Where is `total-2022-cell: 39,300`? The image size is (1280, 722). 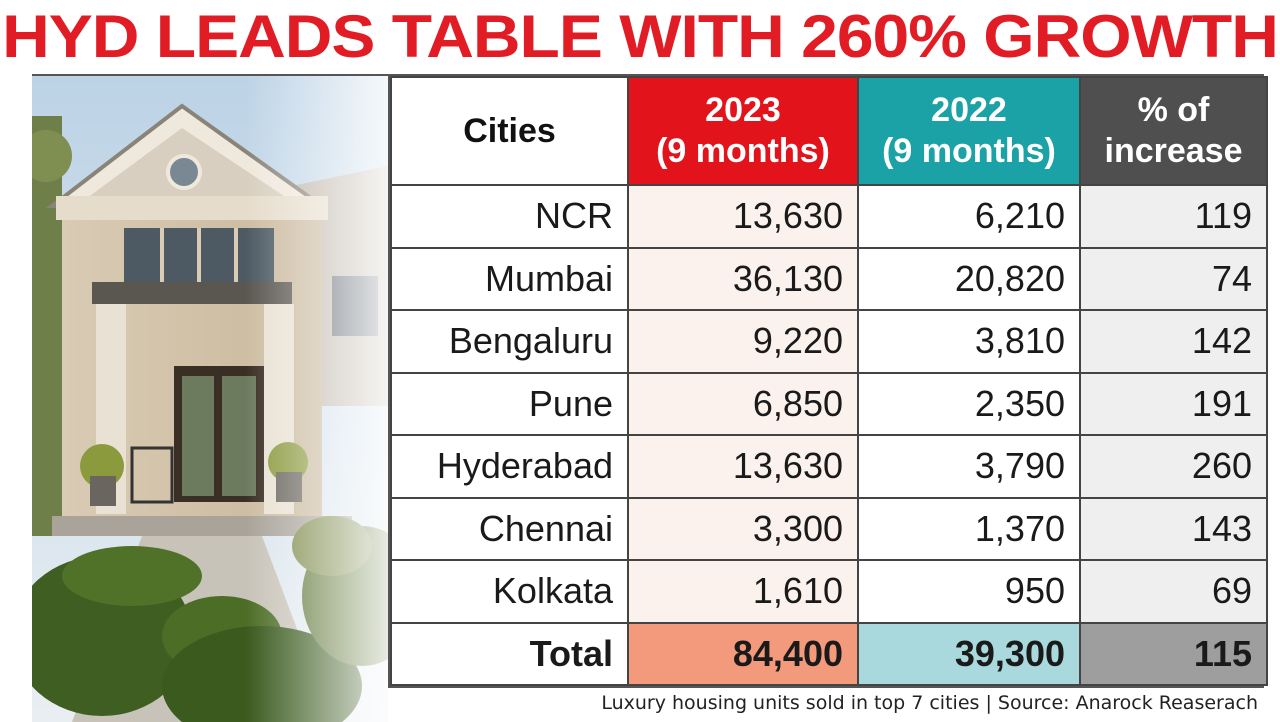
total-2022-cell: 39,300 is located at coordinates (969, 653).